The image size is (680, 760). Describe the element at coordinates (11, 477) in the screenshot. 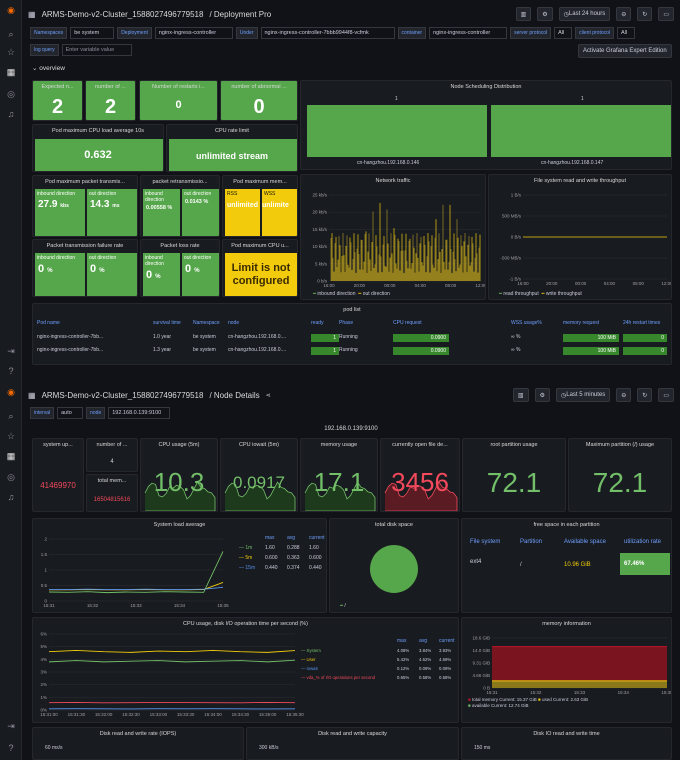

I see `explore-icon-2: ◎` at that location.